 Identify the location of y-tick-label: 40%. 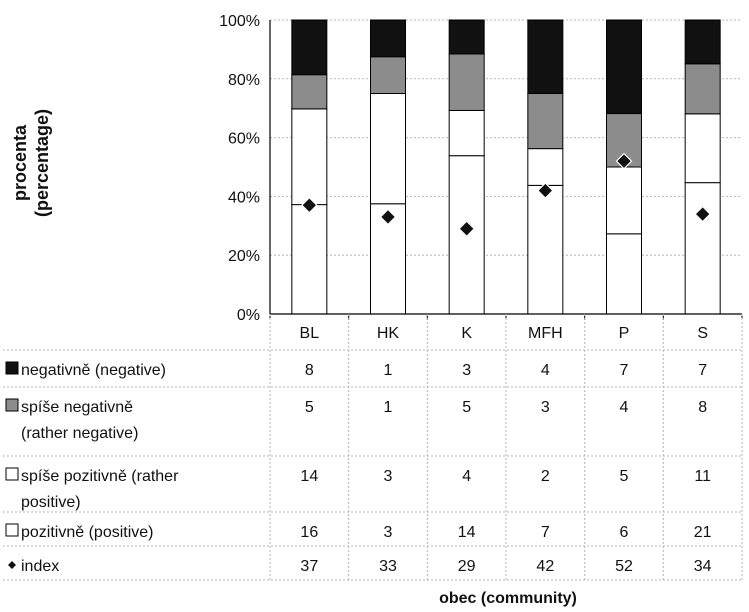
(244, 197).